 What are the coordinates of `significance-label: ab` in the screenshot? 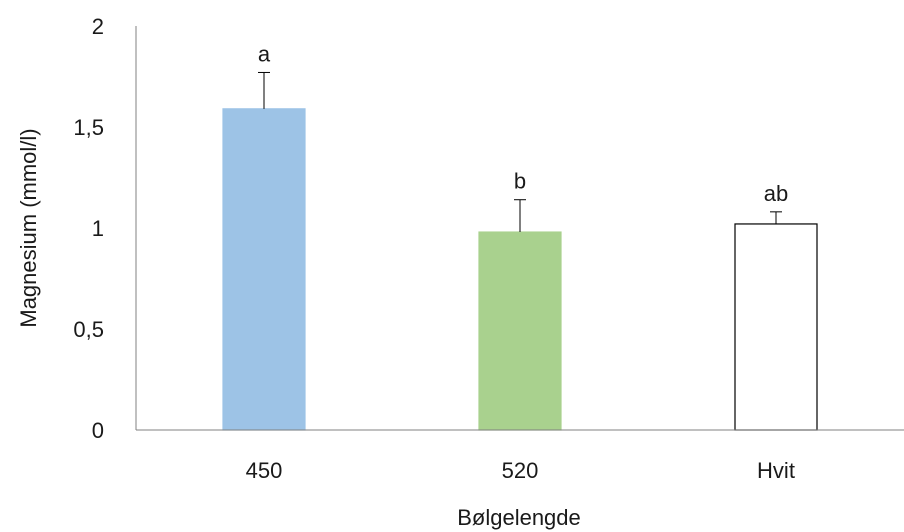 It's located at (776, 193).